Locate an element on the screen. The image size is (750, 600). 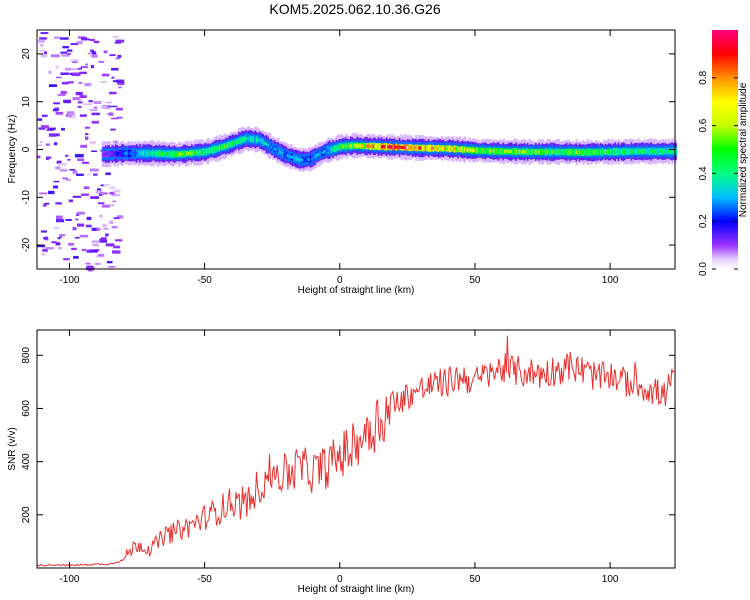
snr-y-tick-label: 600 is located at coordinates (26, 408).